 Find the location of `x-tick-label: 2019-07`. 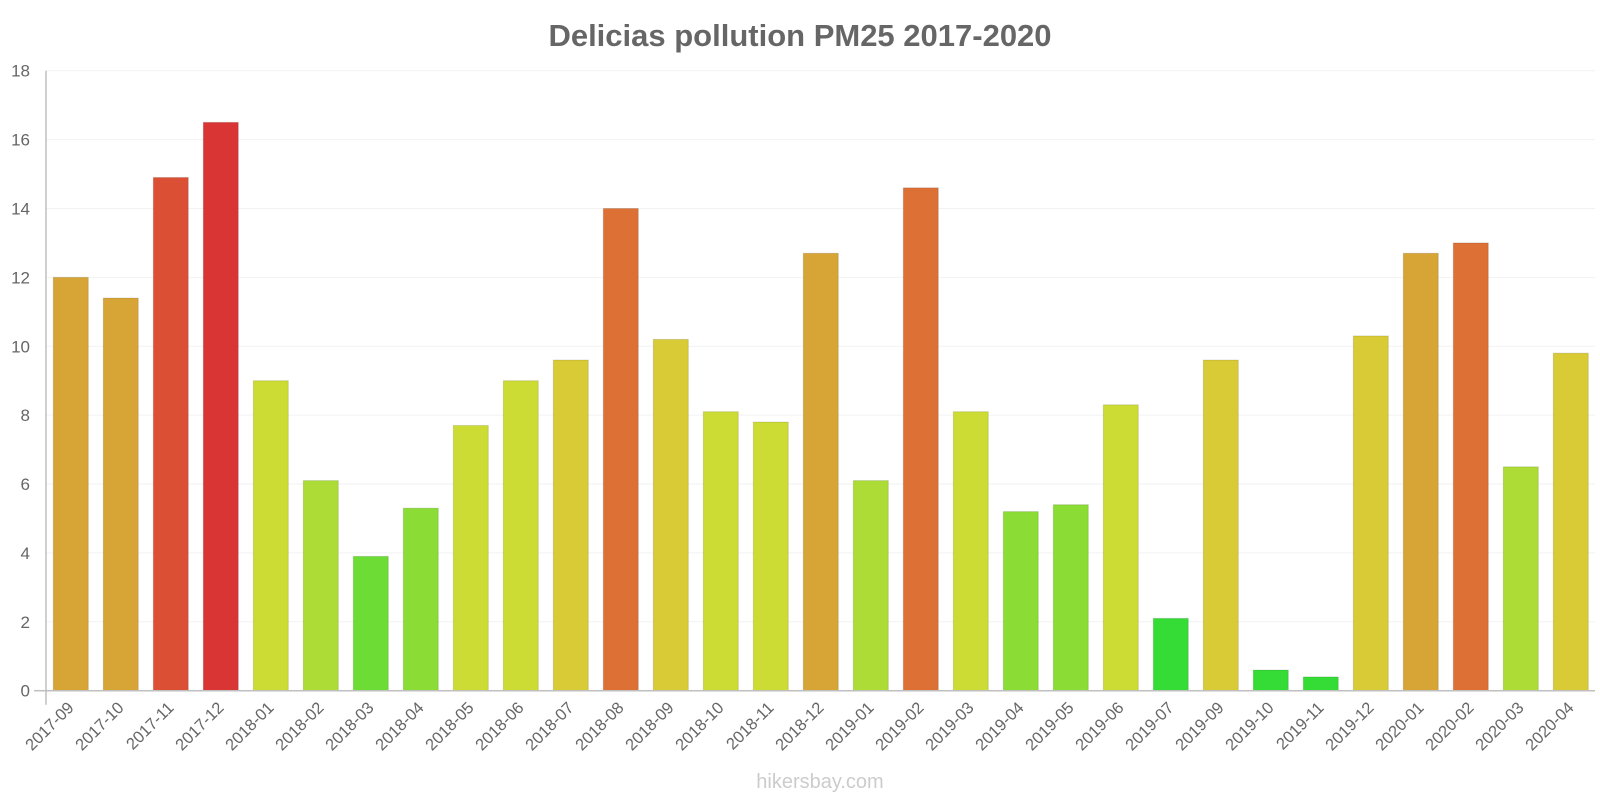

x-tick-label: 2019-07 is located at coordinates (1150, 727).